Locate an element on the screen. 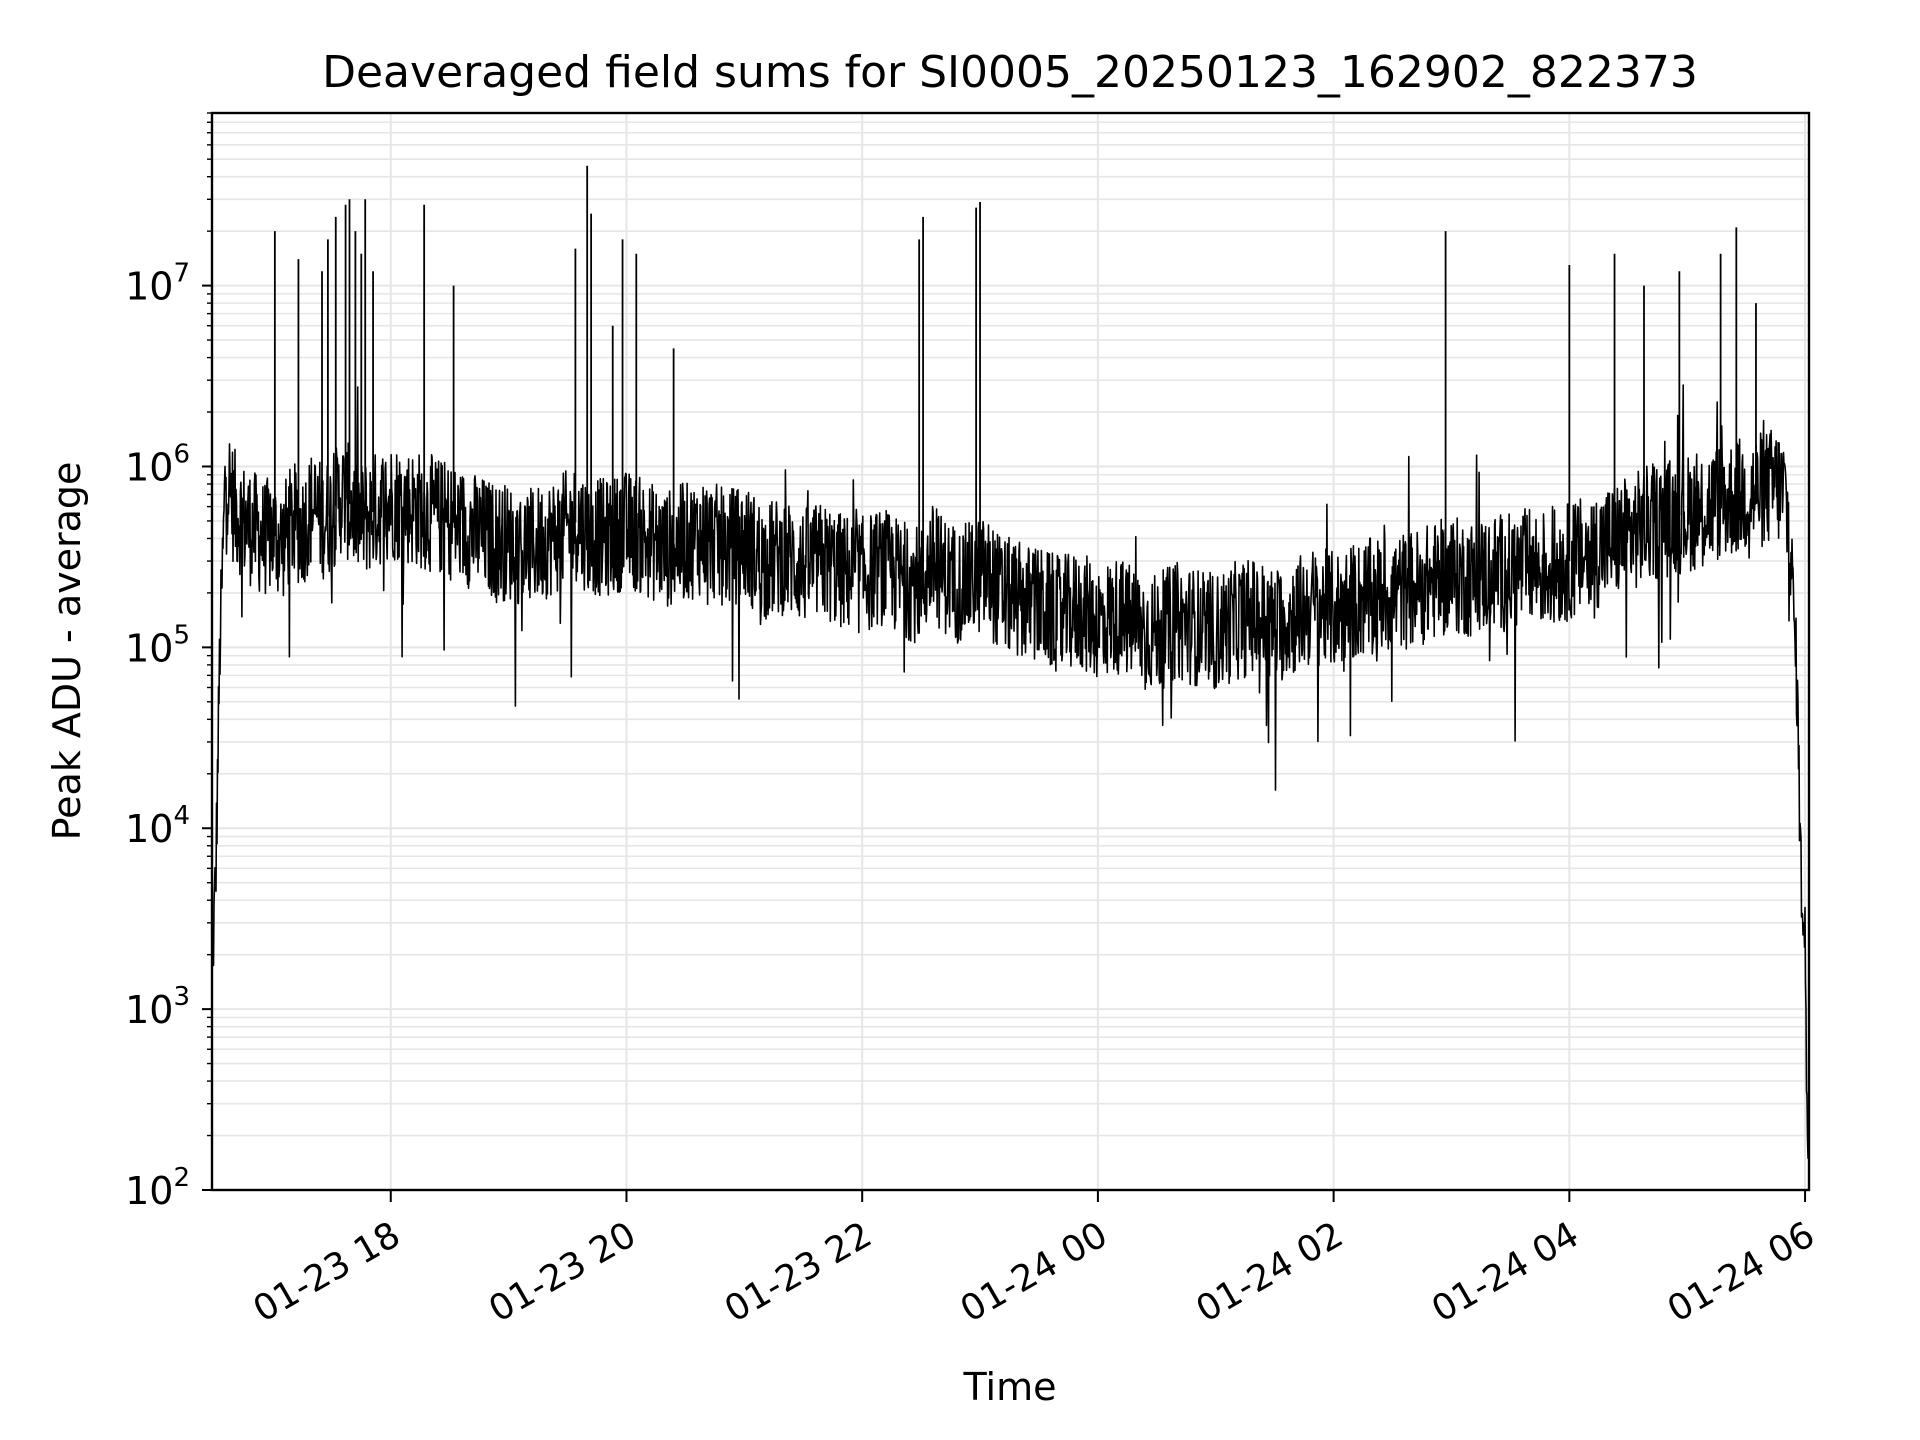  x-tick-label: 01-23 20 is located at coordinates (562, 1272).